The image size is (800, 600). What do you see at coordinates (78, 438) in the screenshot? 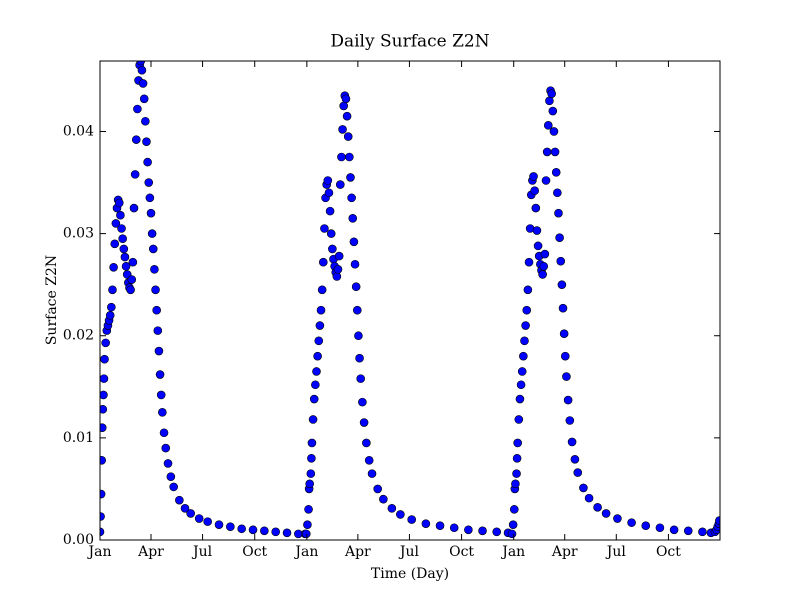
I see `y-tick-label: 0.01` at bounding box center [78, 438].